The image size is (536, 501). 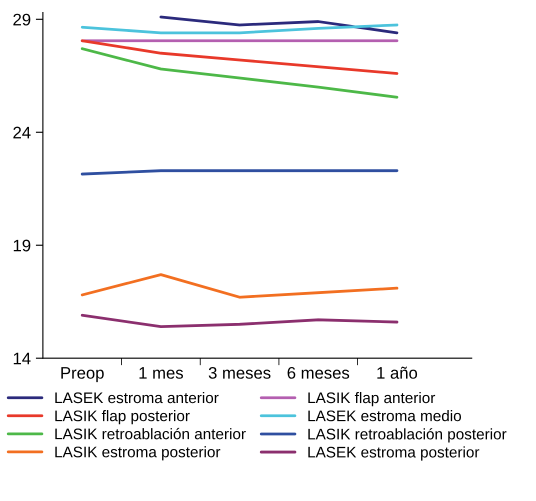 What do you see at coordinates (385, 416) in the screenshot?
I see `legend-label: LASEK estroma medio` at bounding box center [385, 416].